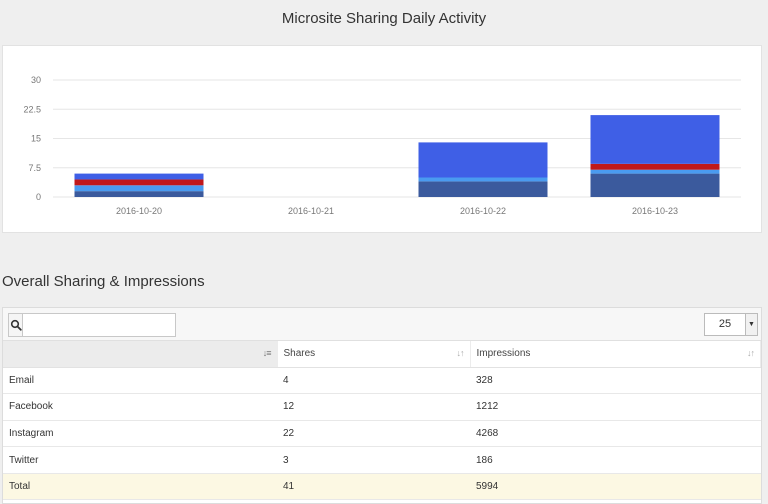 This screenshot has height=504, width=768. I want to click on y-tick-label: 7.5, so click(34, 168).